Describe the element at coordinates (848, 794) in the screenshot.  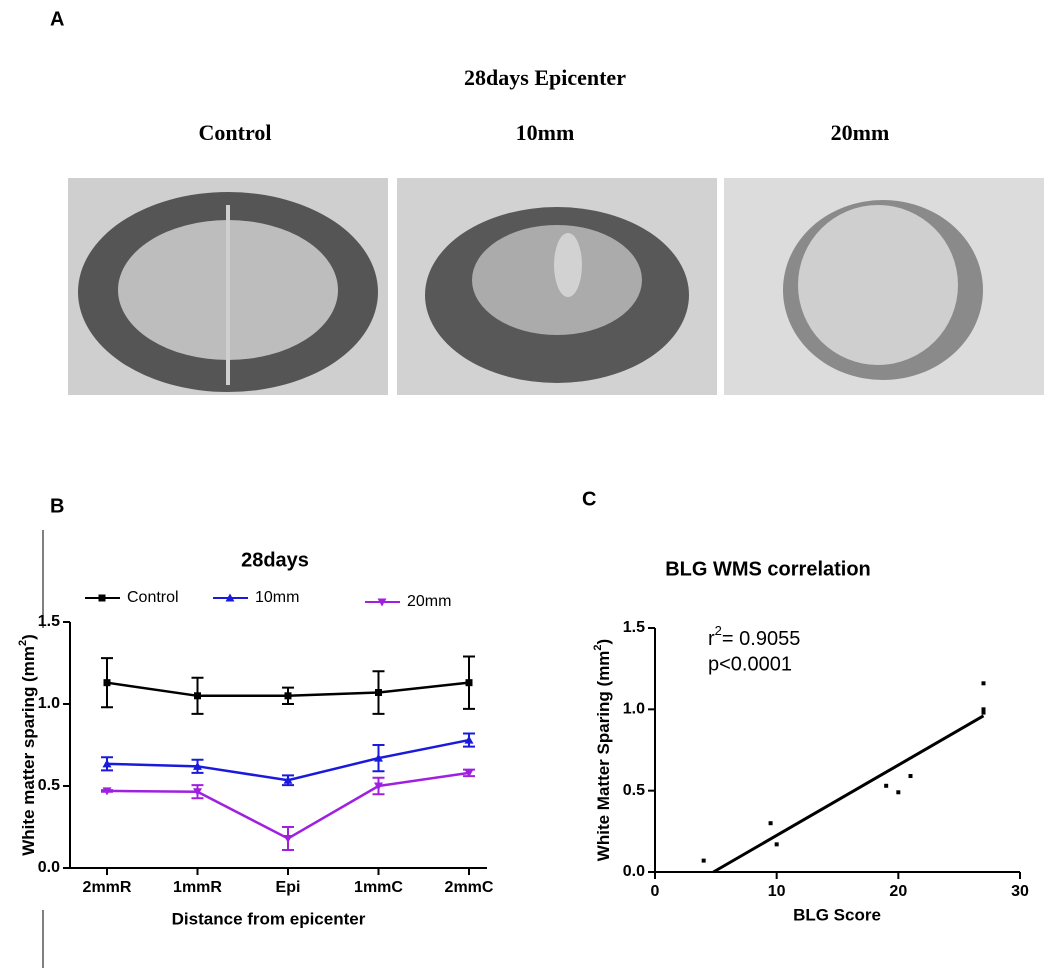
I see `fit-line` at that location.